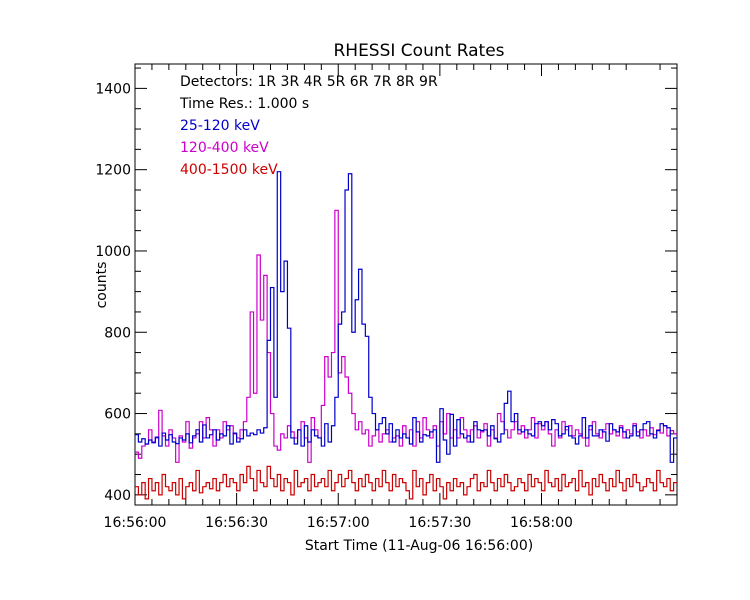 Image resolution: width=750 pixels, height=600 pixels. Describe the element at coordinates (406, 482) in the screenshot. I see `series-line-400-1500-kev` at that location.